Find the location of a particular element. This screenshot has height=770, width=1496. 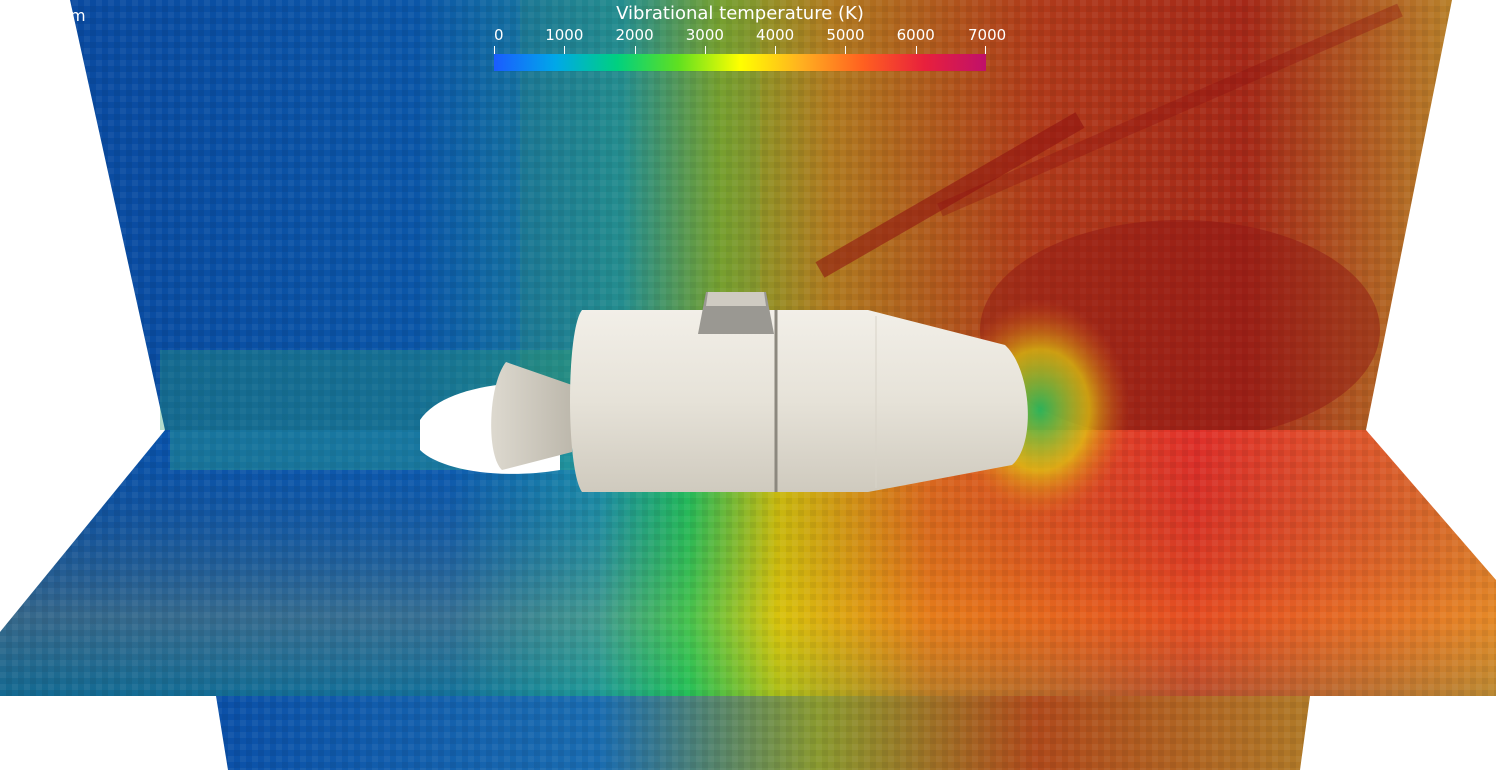

spacecraft-model is located at coordinates (759, 392).